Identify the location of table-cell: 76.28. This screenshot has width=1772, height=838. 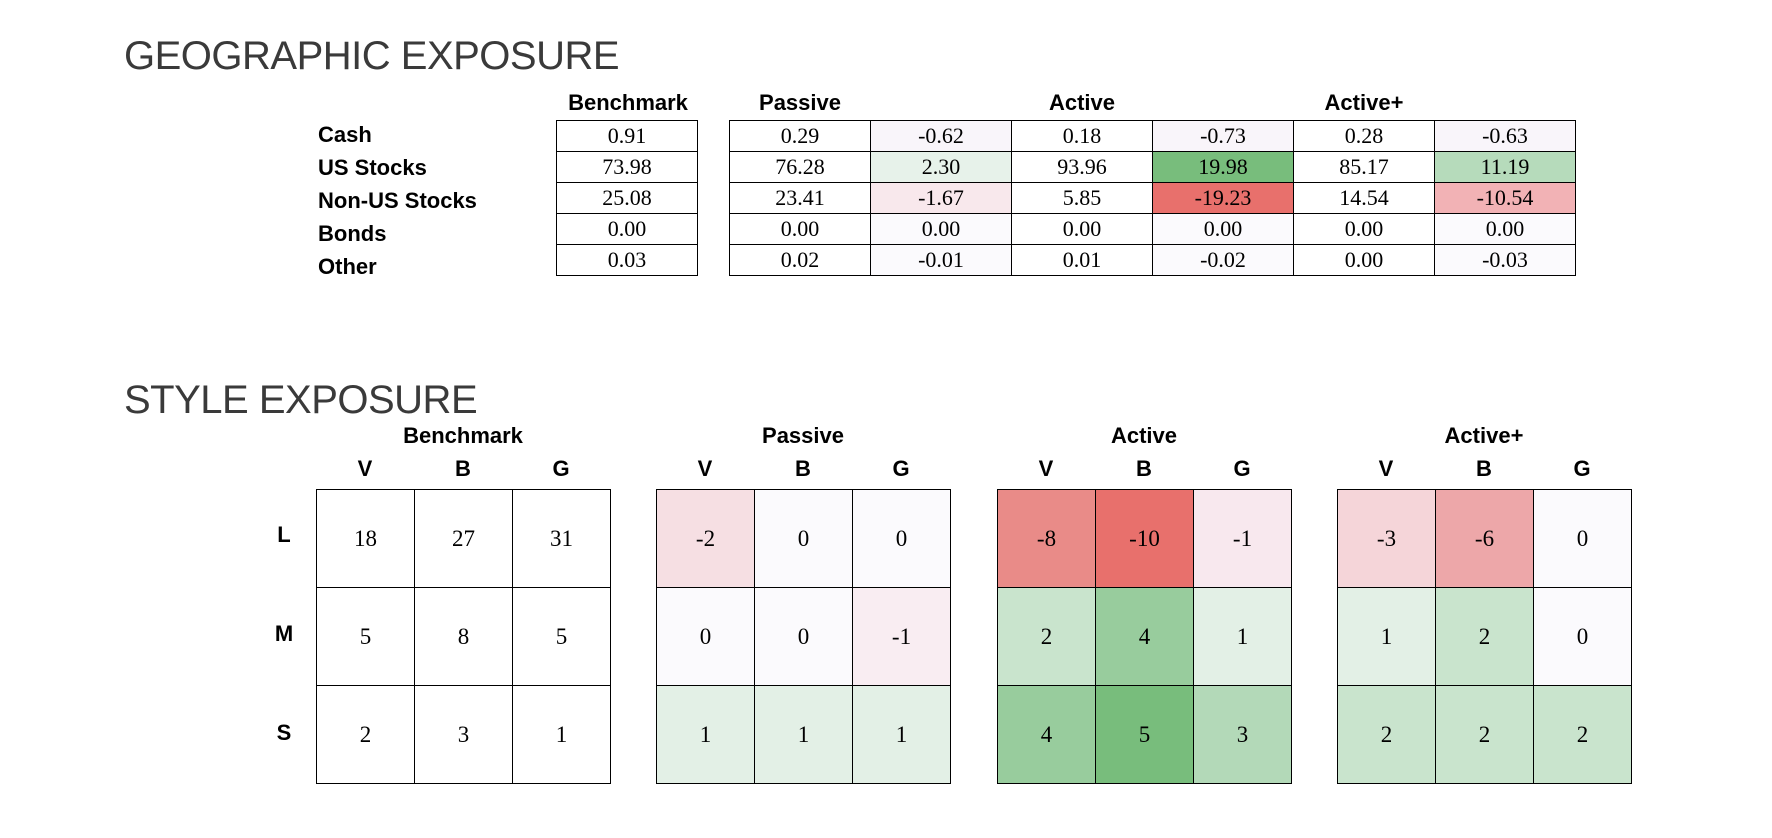
(800, 167).